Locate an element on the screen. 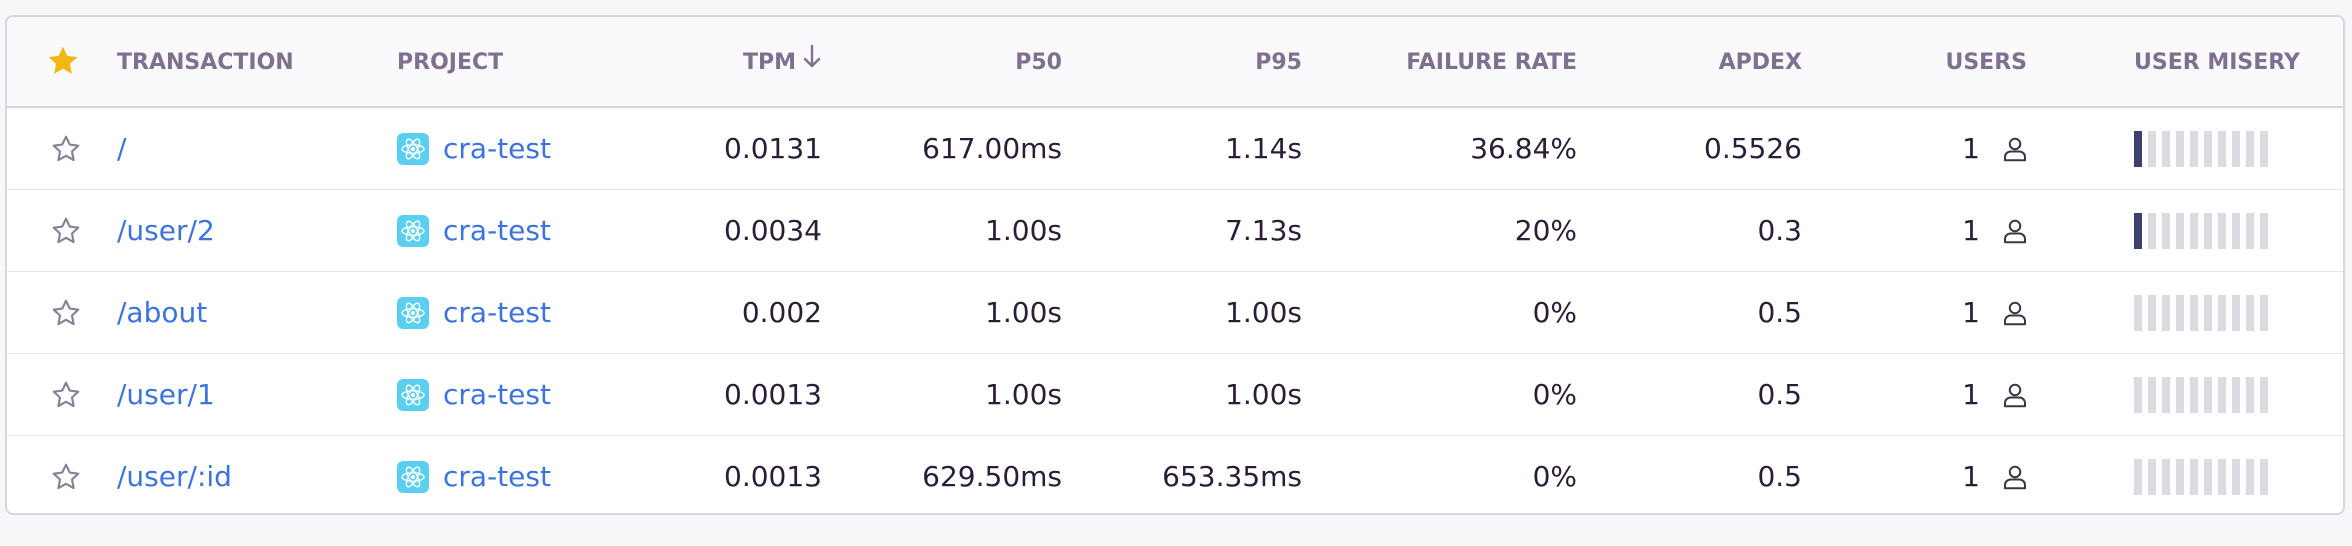  column-user-misery: USER MISERY is located at coordinates (2217, 62).